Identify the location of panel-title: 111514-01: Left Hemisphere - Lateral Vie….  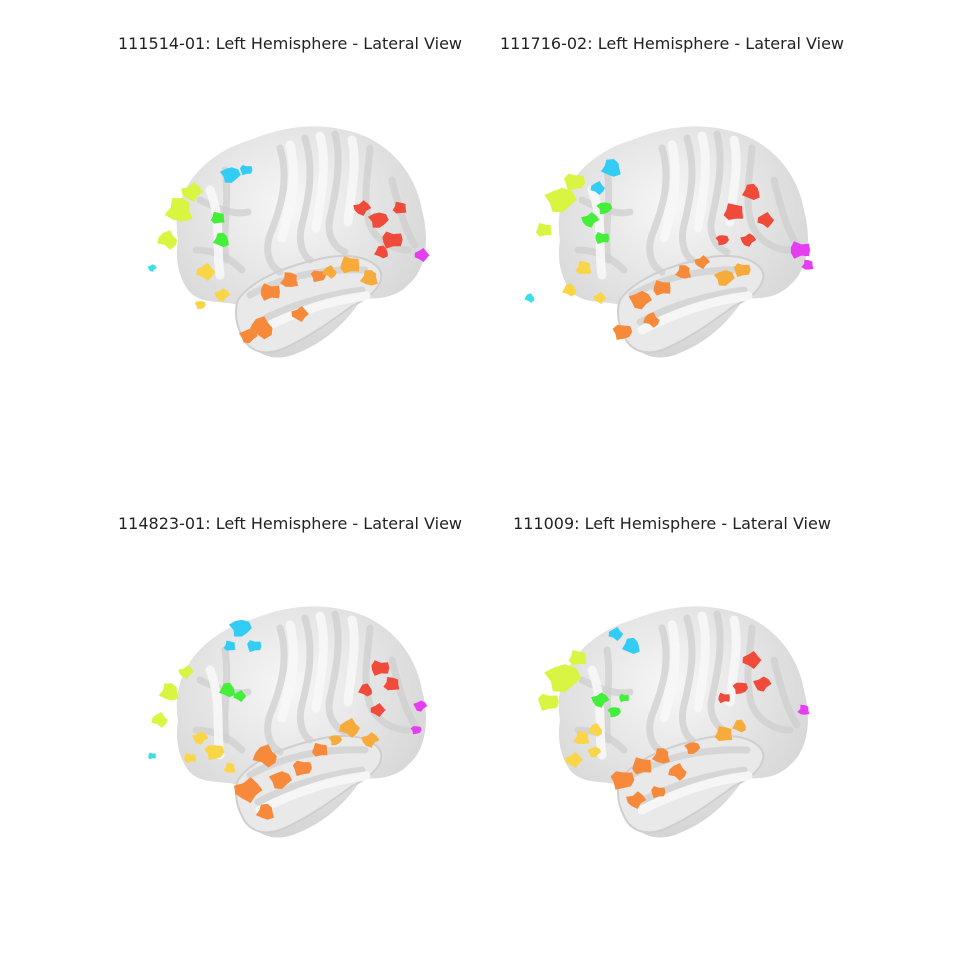
(290, 43).